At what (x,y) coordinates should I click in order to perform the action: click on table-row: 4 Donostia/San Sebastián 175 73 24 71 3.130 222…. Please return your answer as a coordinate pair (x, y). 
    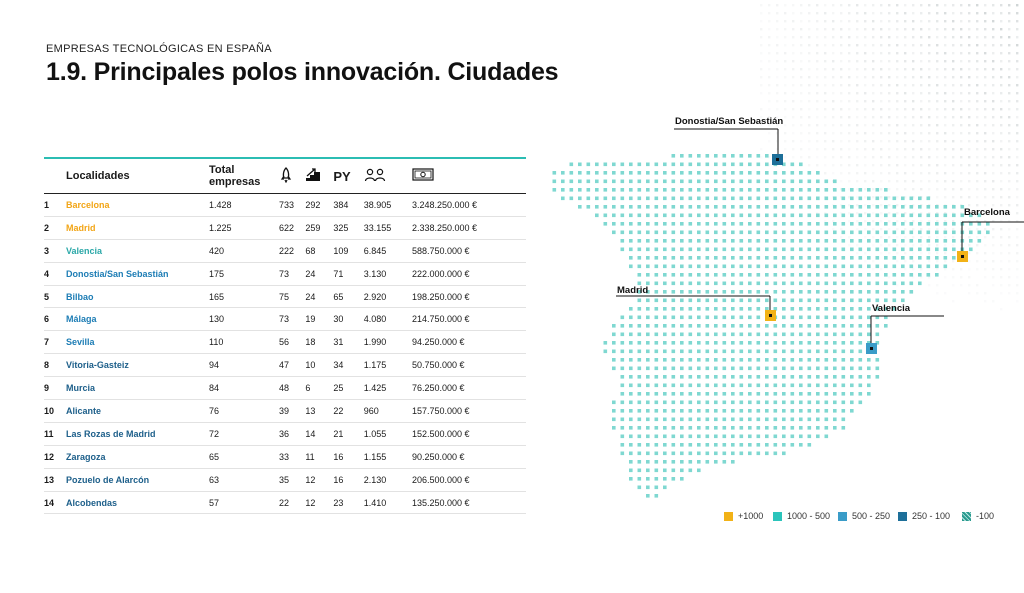
    Looking at the image, I should click on (285, 274).